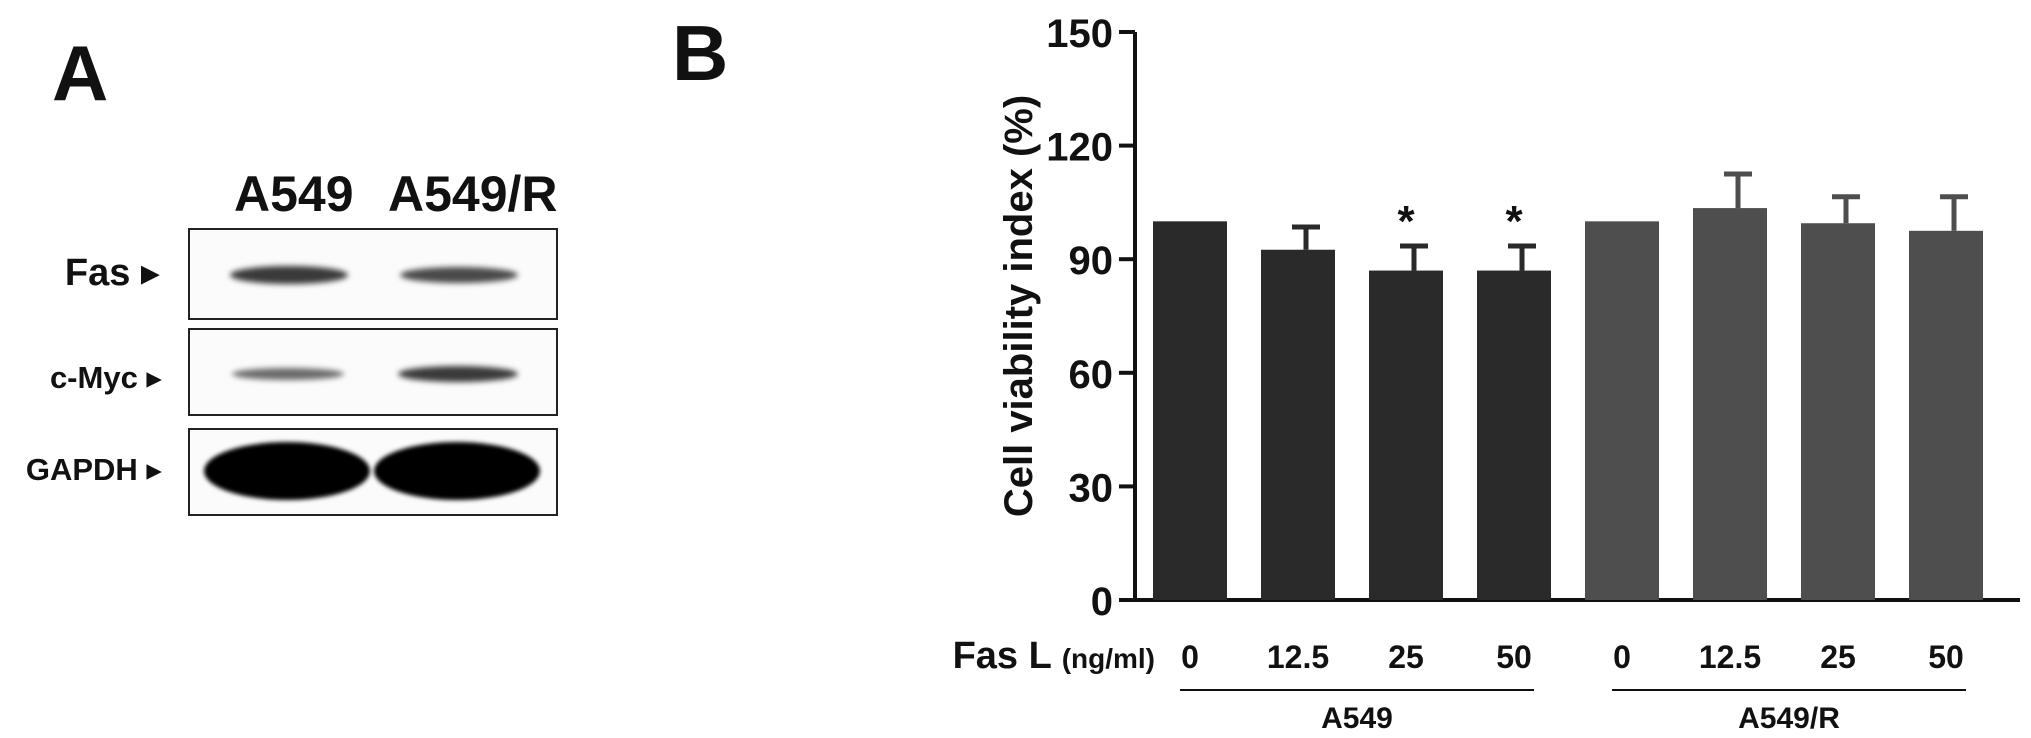 This screenshot has width=2031, height=738. I want to click on y-tick-label-4: 120, so click(1079, 148).